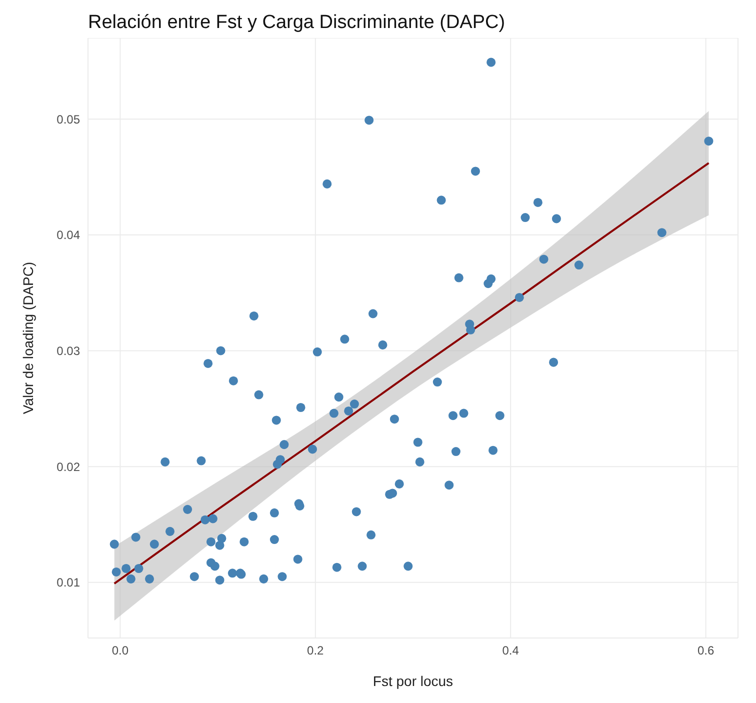 This screenshot has width=756, height=703. Describe the element at coordinates (297, 23) in the screenshot. I see `chart-title: Relación entre Fst y Carga Discriminante (DAPC)` at that location.